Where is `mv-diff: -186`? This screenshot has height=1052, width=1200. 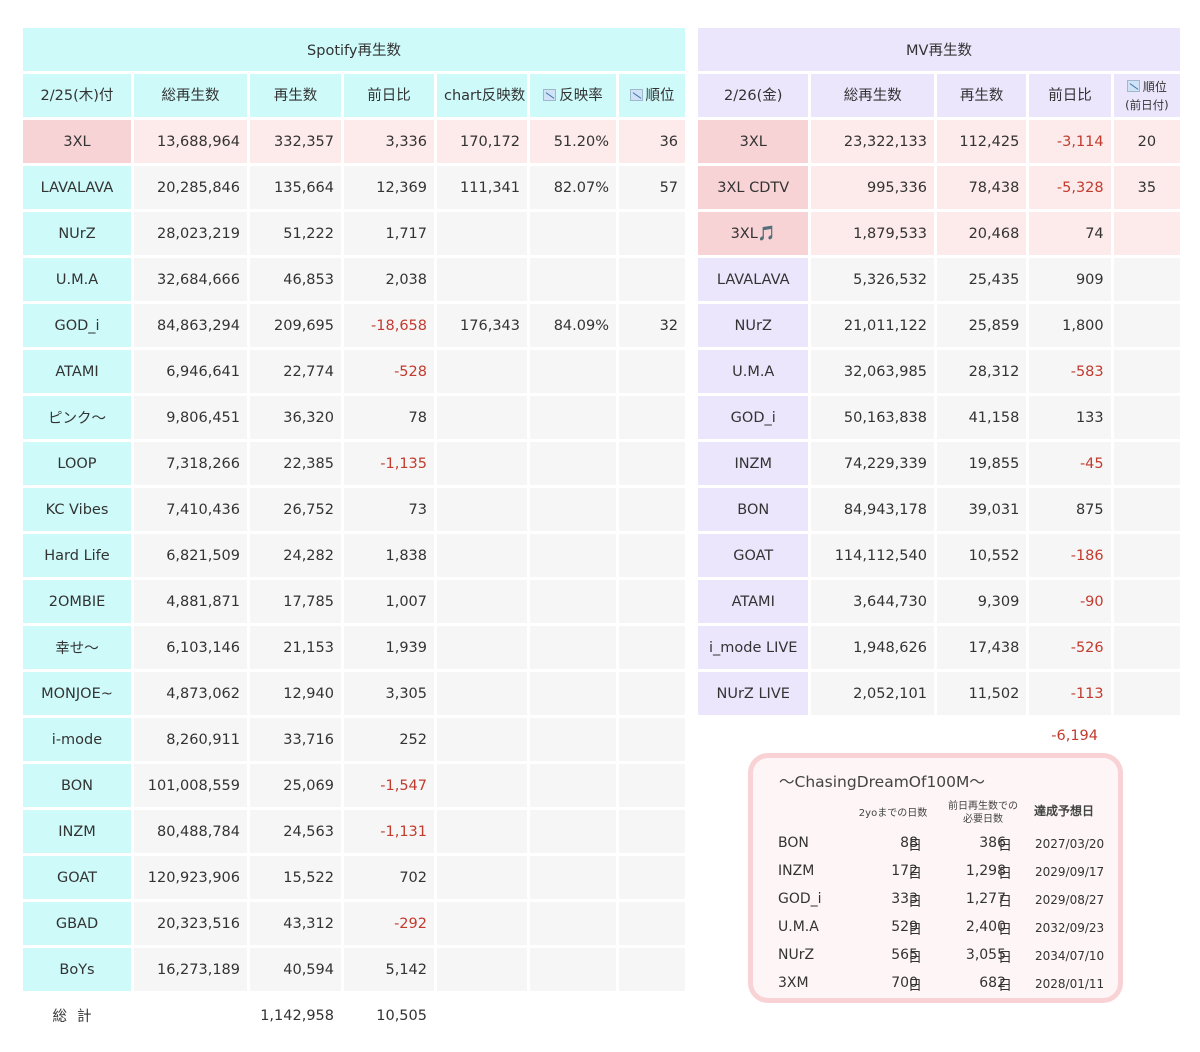
mv-diff: -186 is located at coordinates (1070, 555).